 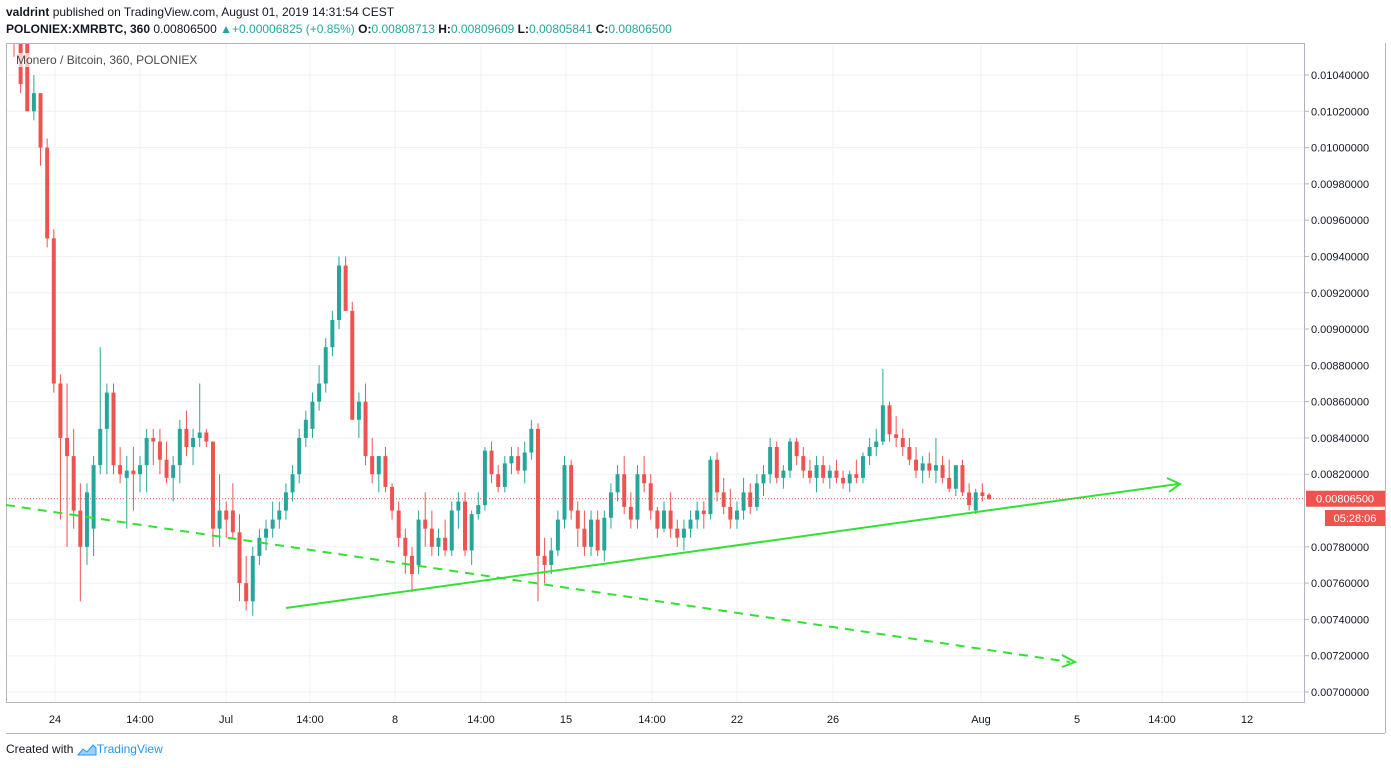 What do you see at coordinates (129, 749) in the screenshot?
I see `tradingview-brand-link: TradingView` at bounding box center [129, 749].